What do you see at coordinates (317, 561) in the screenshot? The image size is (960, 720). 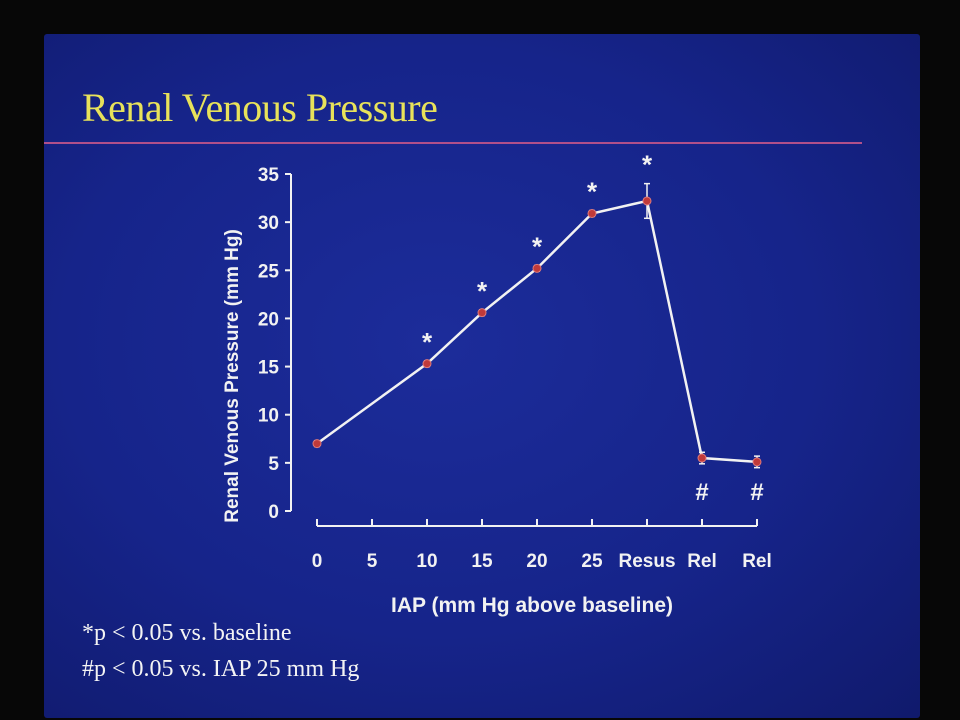 I see `x-tick-label: 0` at bounding box center [317, 561].